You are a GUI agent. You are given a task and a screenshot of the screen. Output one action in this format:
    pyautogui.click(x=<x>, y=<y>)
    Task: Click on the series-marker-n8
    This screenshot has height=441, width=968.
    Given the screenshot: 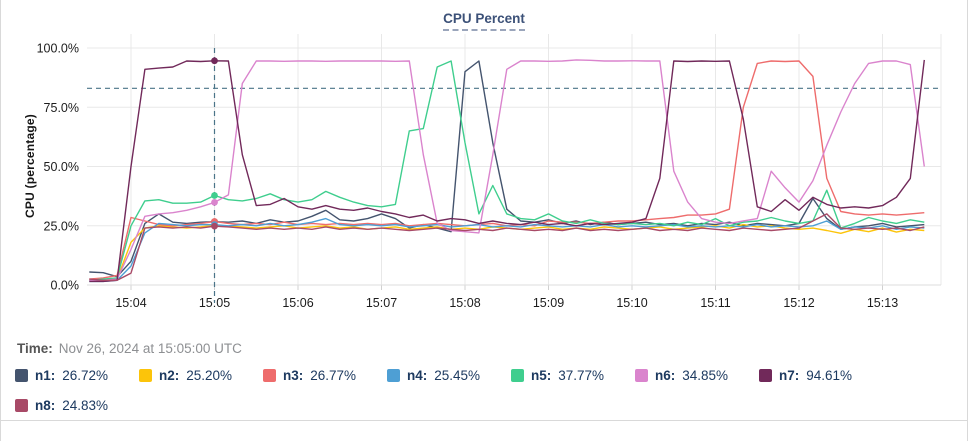 What is the action you would take?
    pyautogui.click(x=214, y=226)
    